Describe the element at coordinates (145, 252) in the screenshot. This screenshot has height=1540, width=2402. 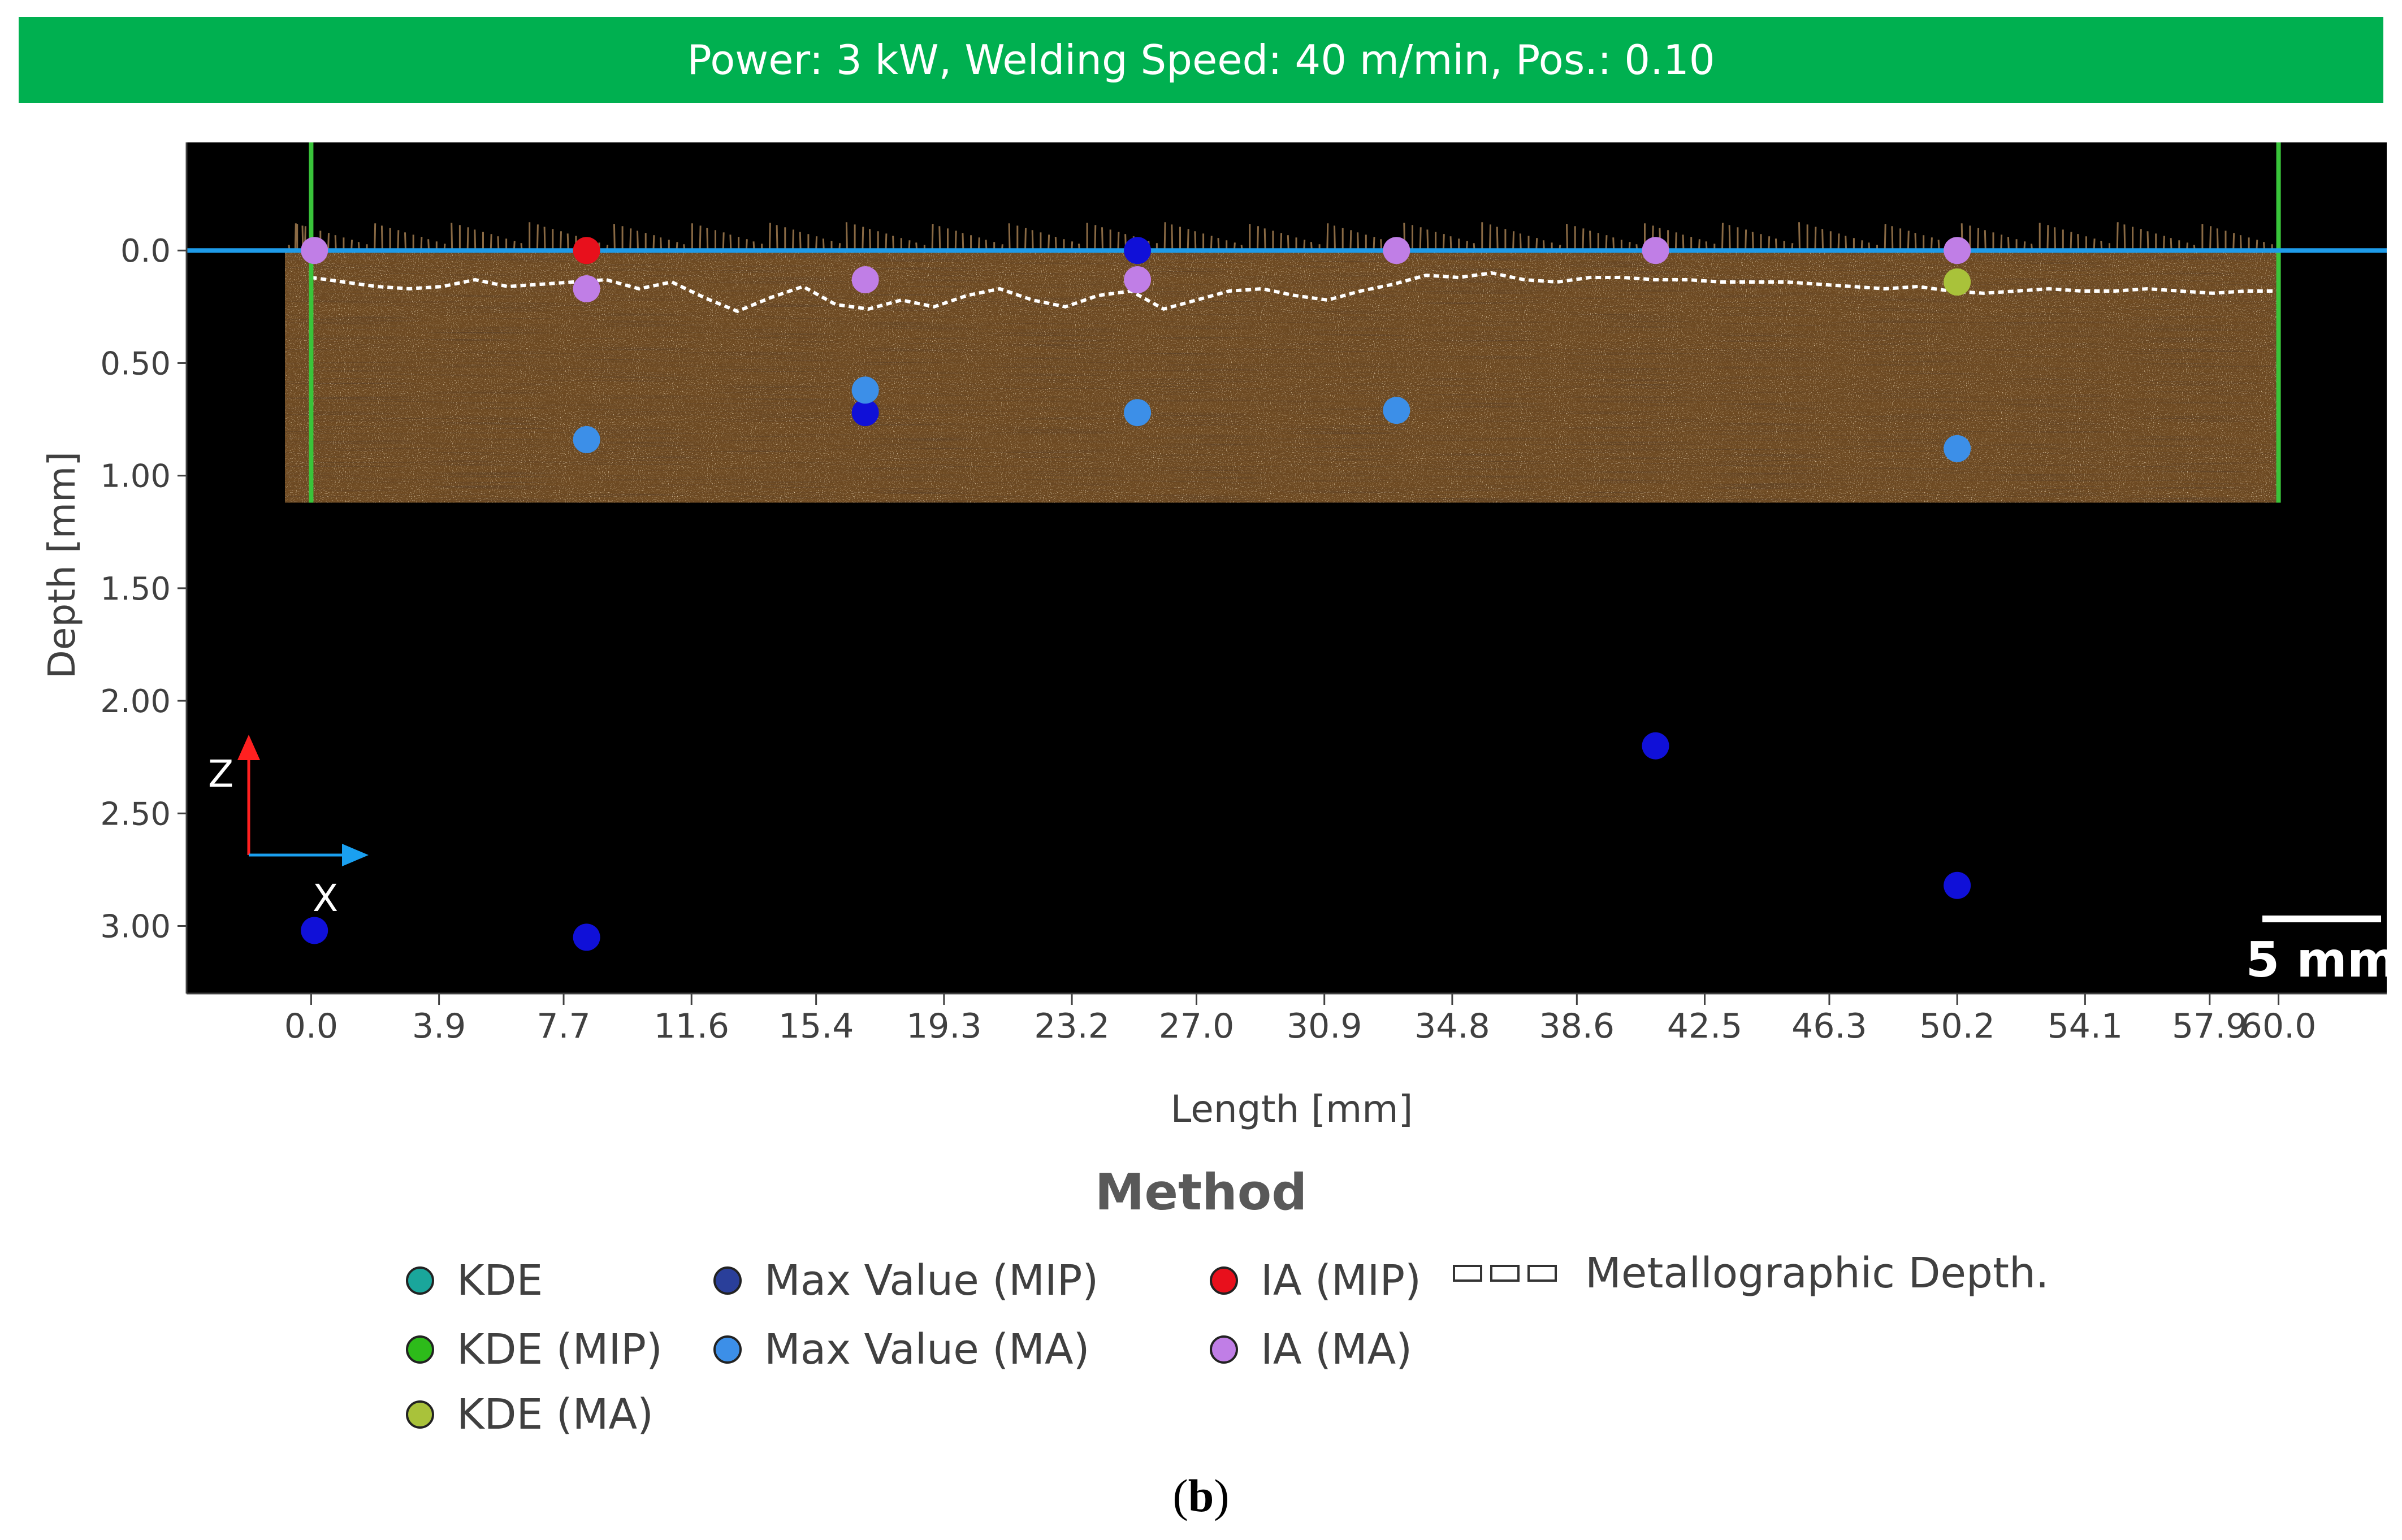
I see `y-tick-label: 0.0` at that location.